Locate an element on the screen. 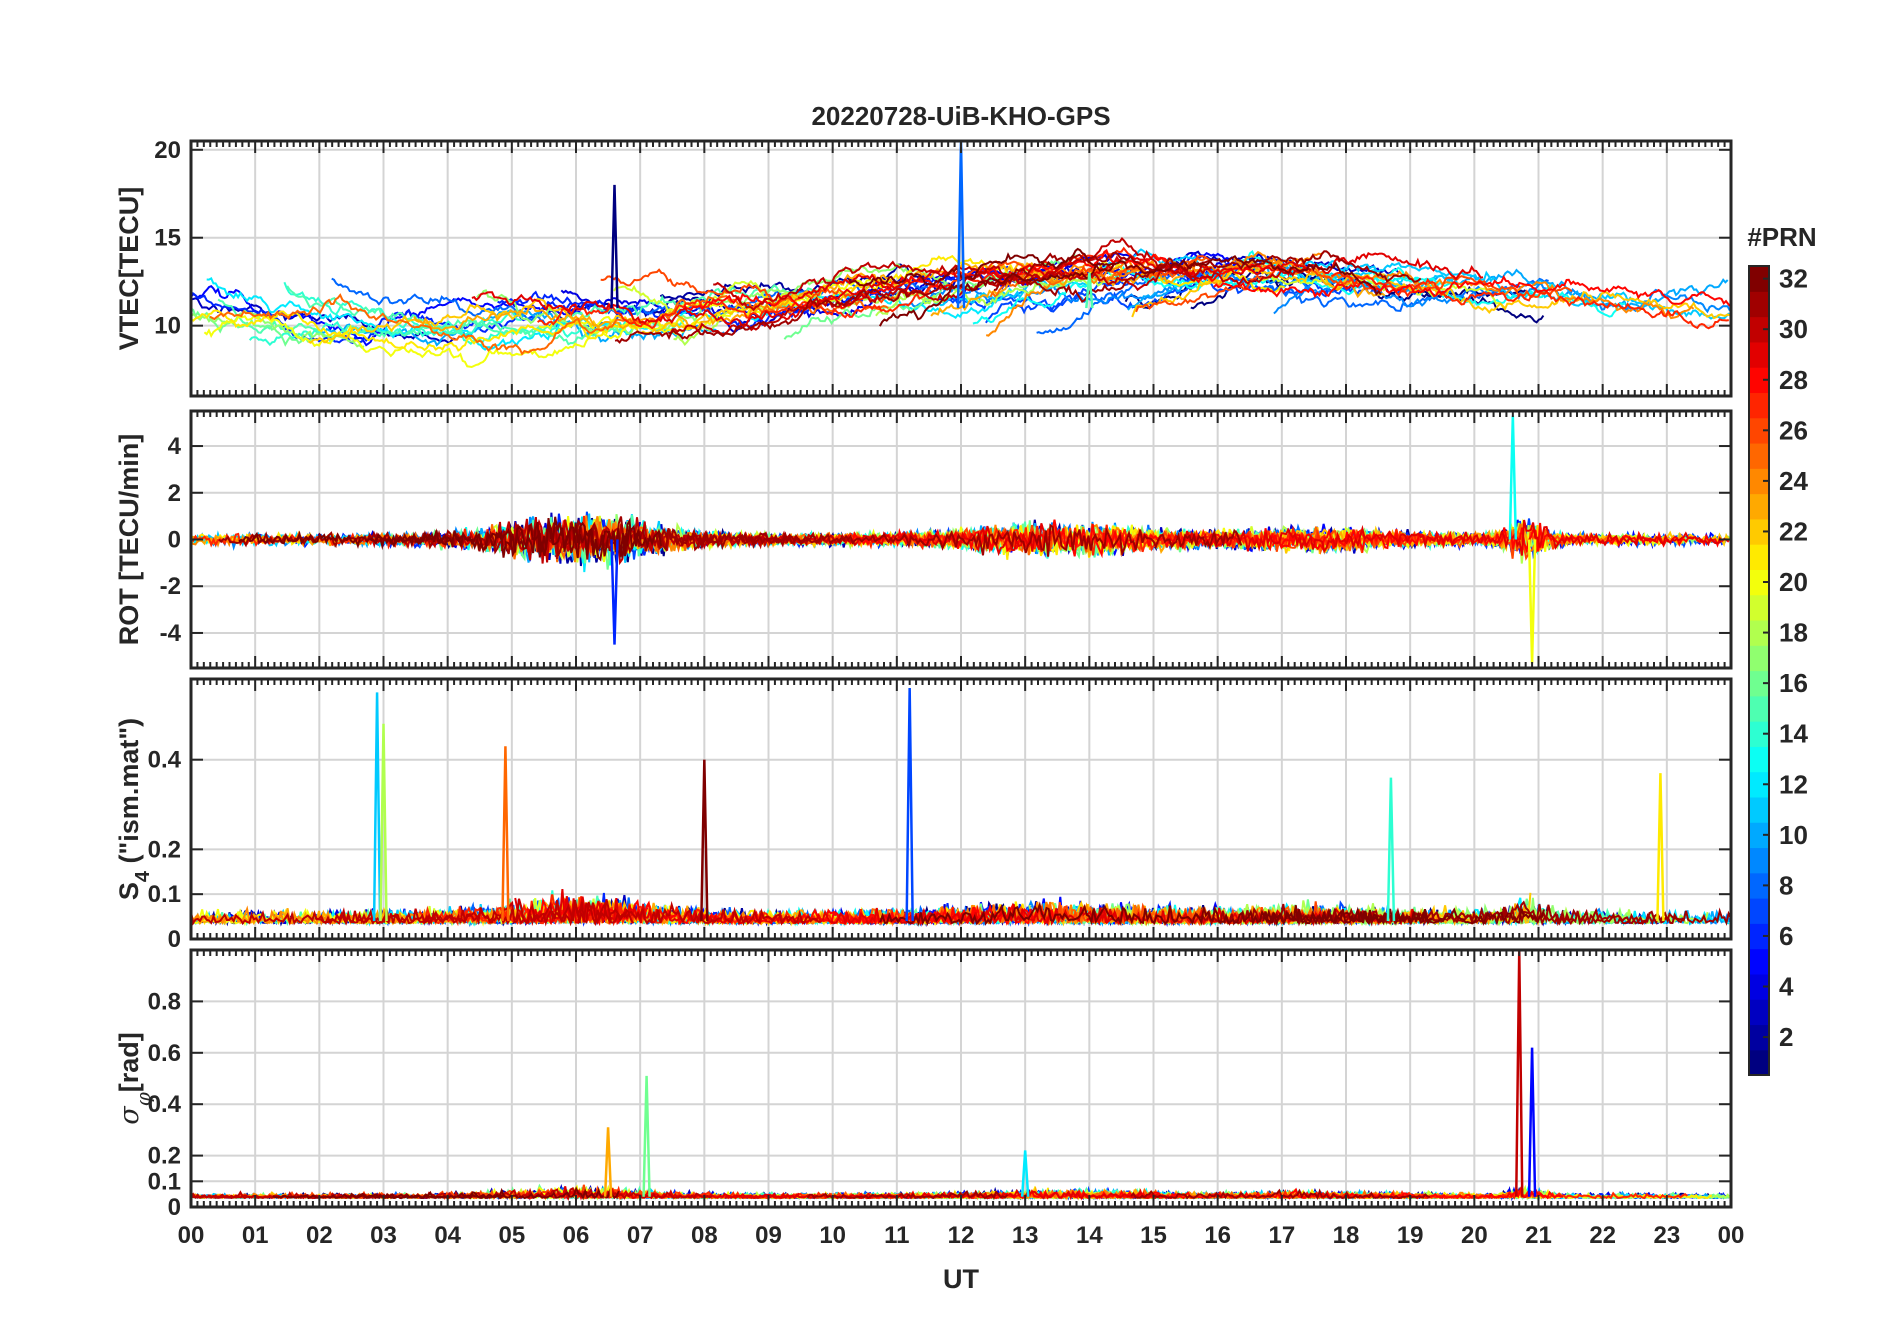 This screenshot has width=1902, height=1330. y-tick-label-s4: 0 is located at coordinates (174, 939).